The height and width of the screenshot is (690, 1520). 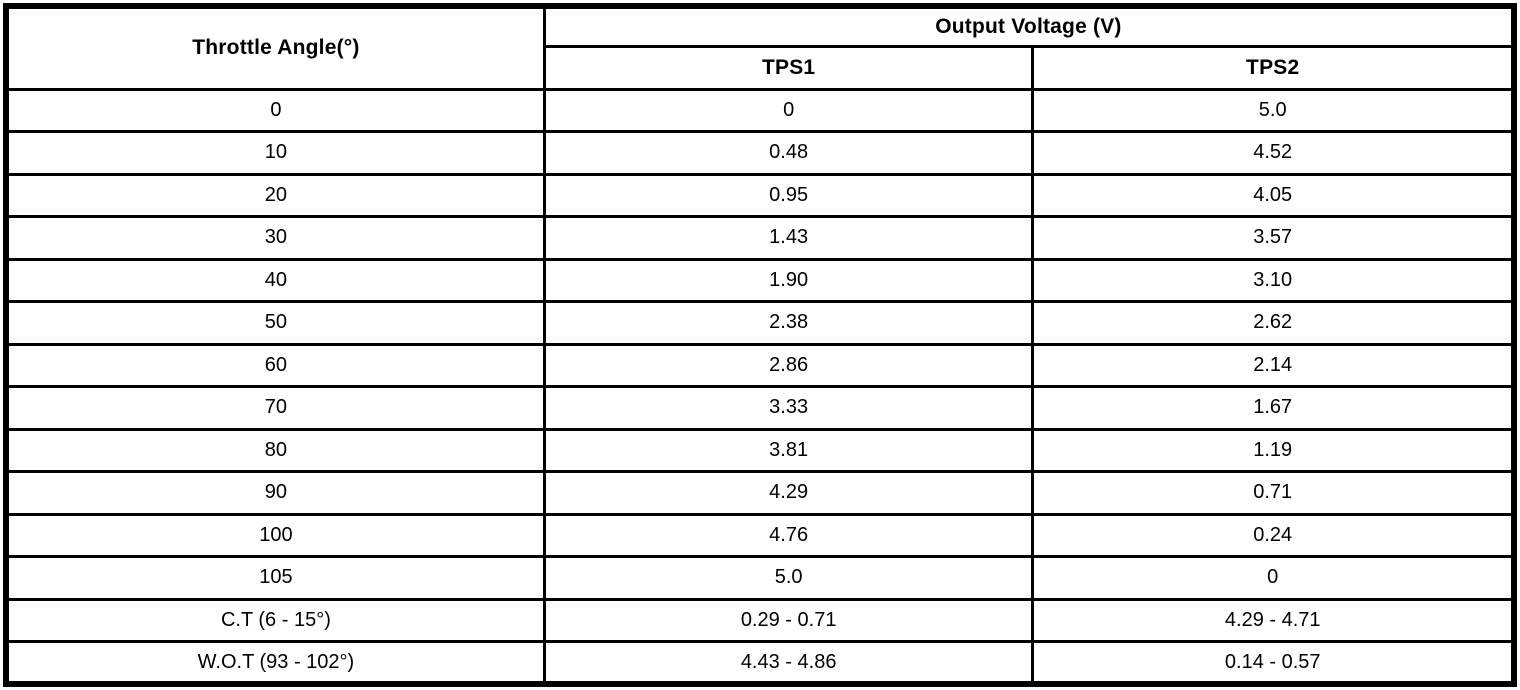 What do you see at coordinates (1273, 620) in the screenshot?
I see `tps2-cell: 4.29 - 4.71` at bounding box center [1273, 620].